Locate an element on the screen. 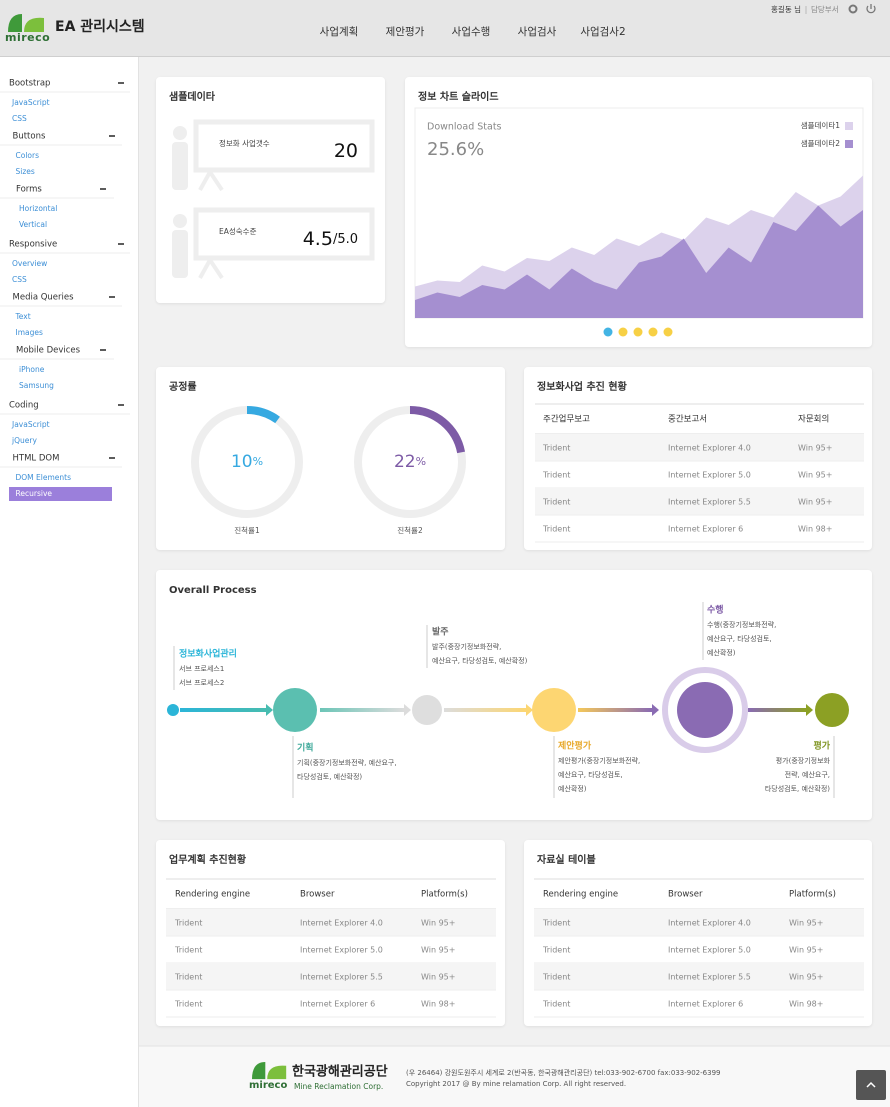 This screenshot has height=1107, width=890. icon-board is located at coordinates (284, 146).